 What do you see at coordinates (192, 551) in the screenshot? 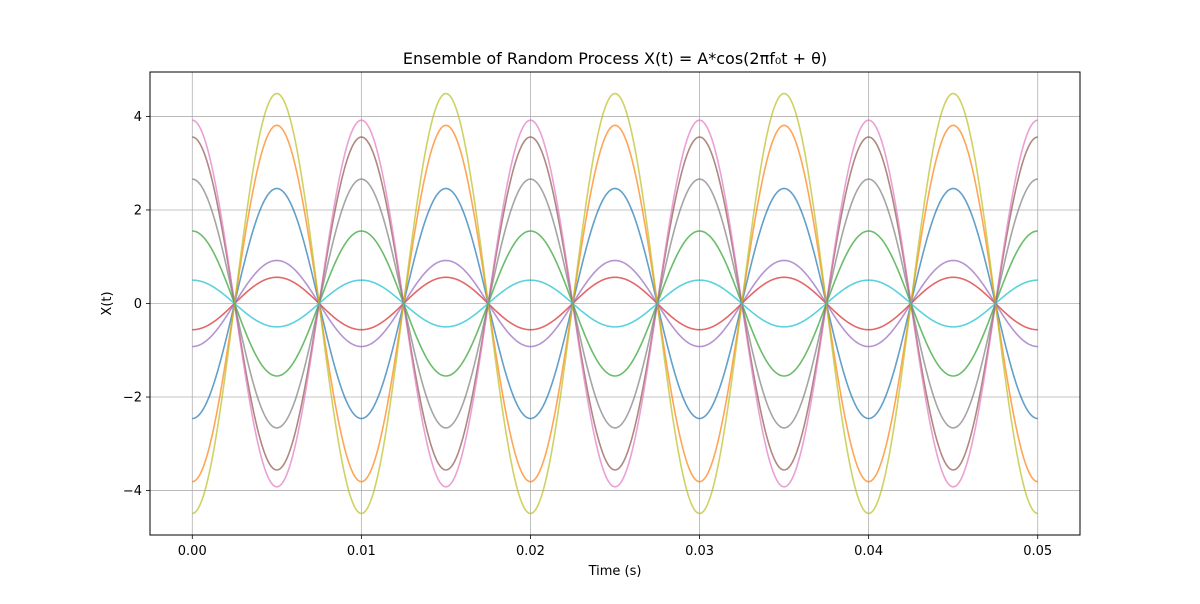
I see `x-tick-label: 0.00` at bounding box center [192, 551].